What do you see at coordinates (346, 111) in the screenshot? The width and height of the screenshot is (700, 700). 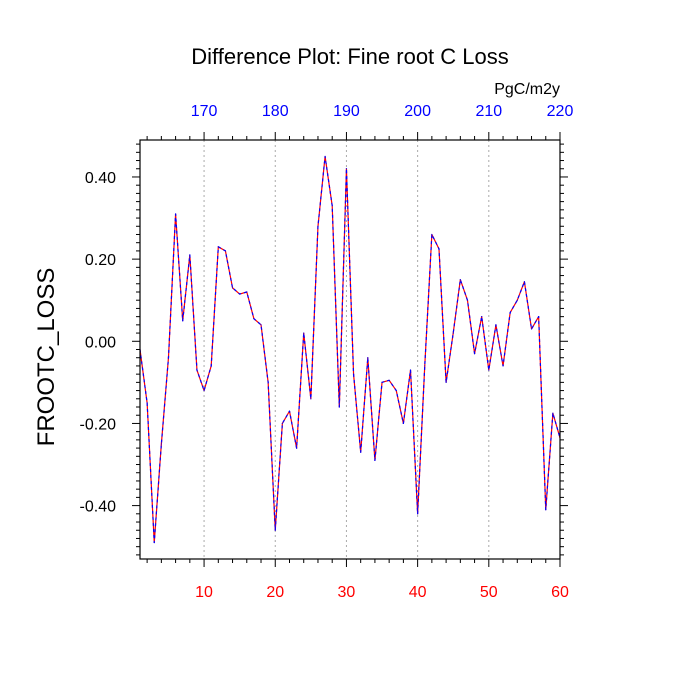 I see `x-top-tick-label-30: 190` at bounding box center [346, 111].